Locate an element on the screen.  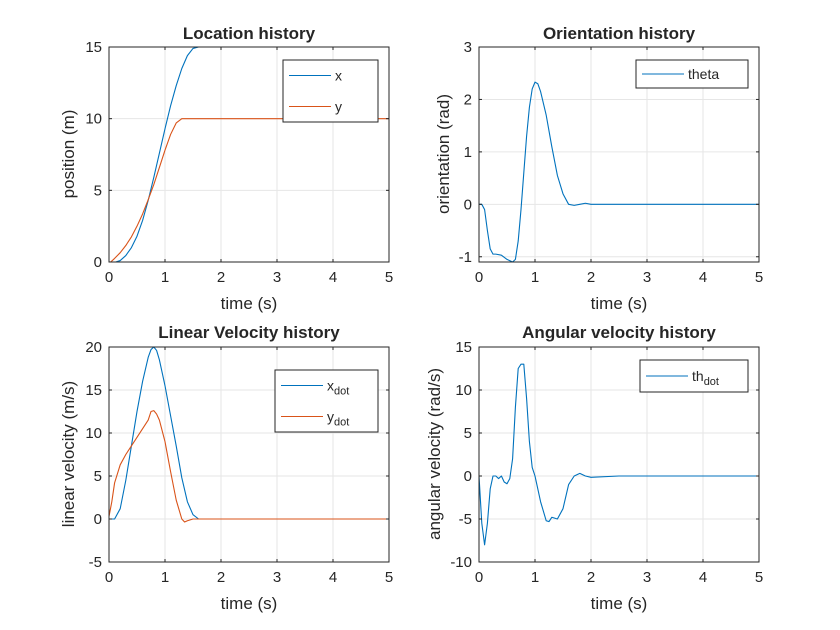
legend-entry: theta is located at coordinates (703, 74).